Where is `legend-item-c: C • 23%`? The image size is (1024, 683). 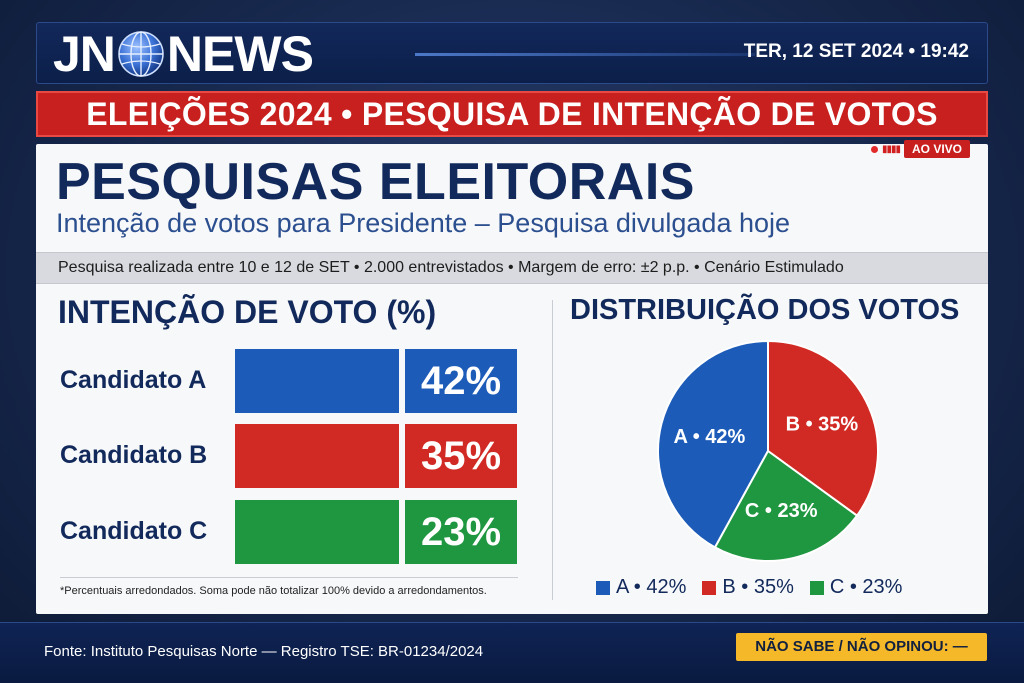
legend-item-c: C • 23% is located at coordinates (856, 587).